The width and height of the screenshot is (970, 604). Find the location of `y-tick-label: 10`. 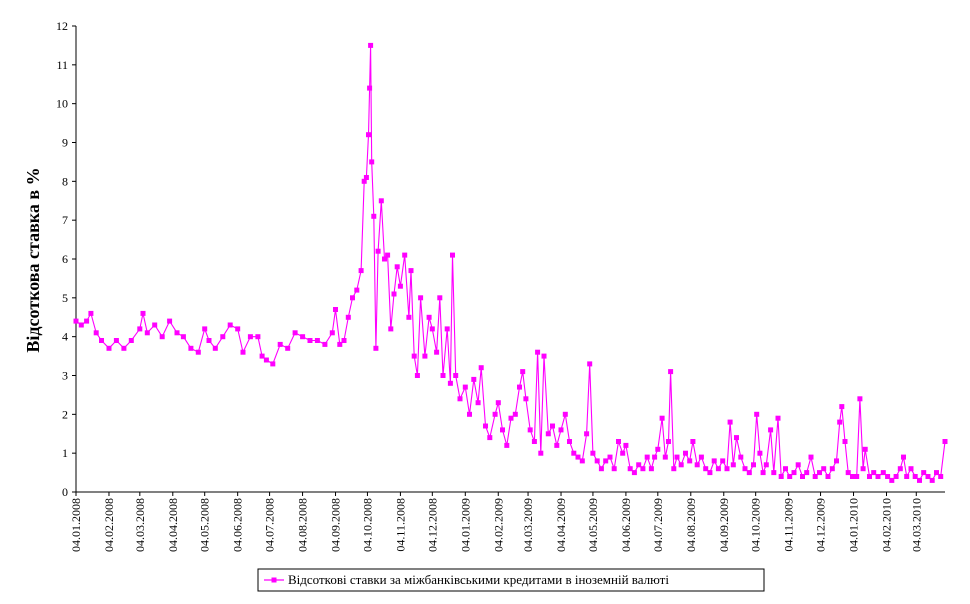

y-tick-label: 10 is located at coordinates (62, 104).